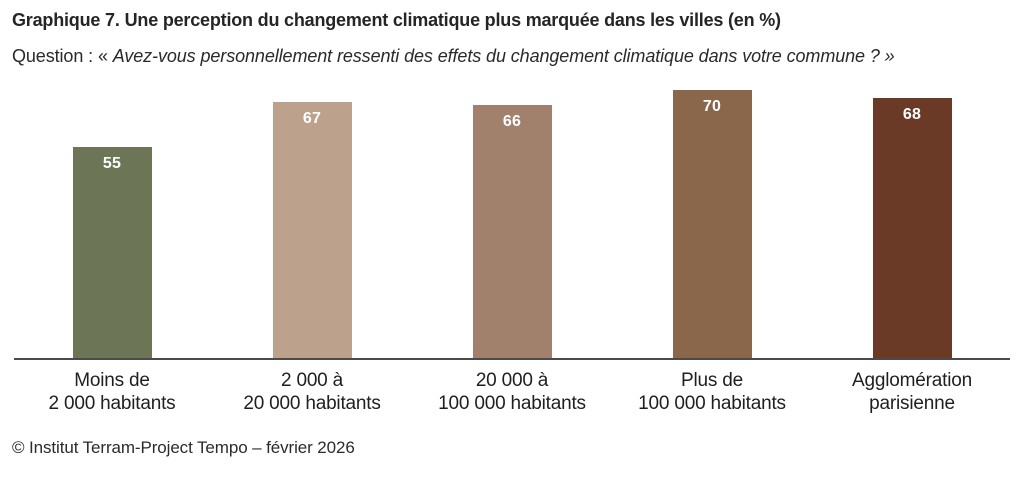  What do you see at coordinates (312, 392) in the screenshot?
I see `category-label: 2 000 à 20 000 habitants` at bounding box center [312, 392].